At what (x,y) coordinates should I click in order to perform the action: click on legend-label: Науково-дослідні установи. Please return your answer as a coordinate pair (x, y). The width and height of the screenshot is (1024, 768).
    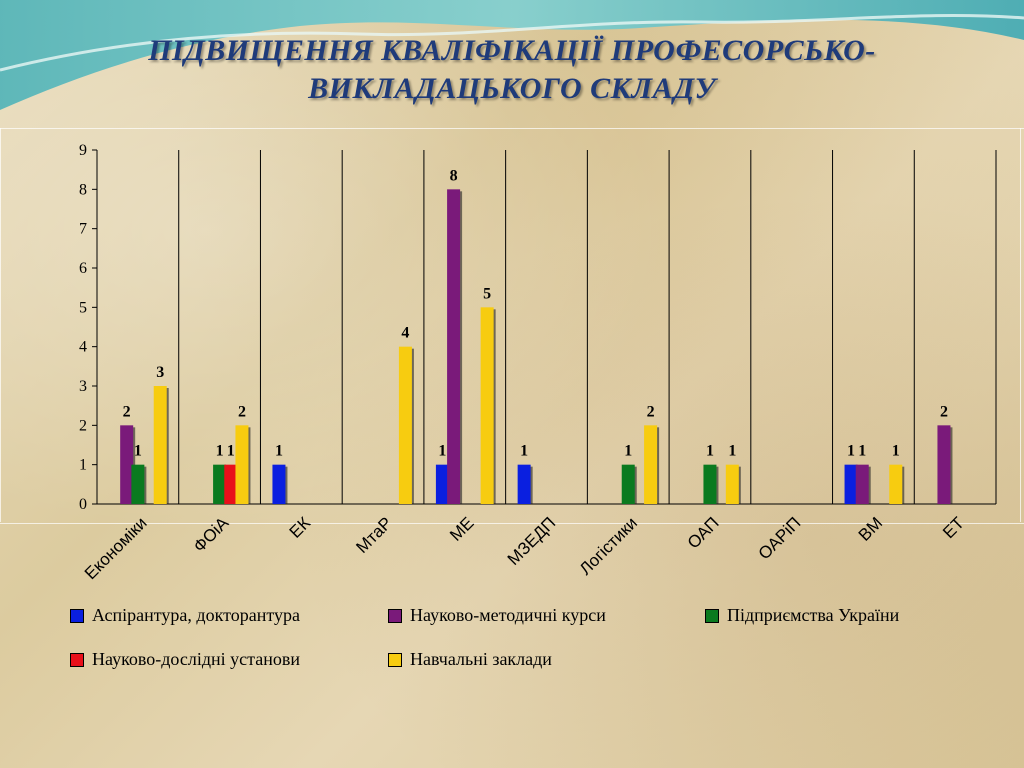
    Looking at the image, I should click on (196, 659).